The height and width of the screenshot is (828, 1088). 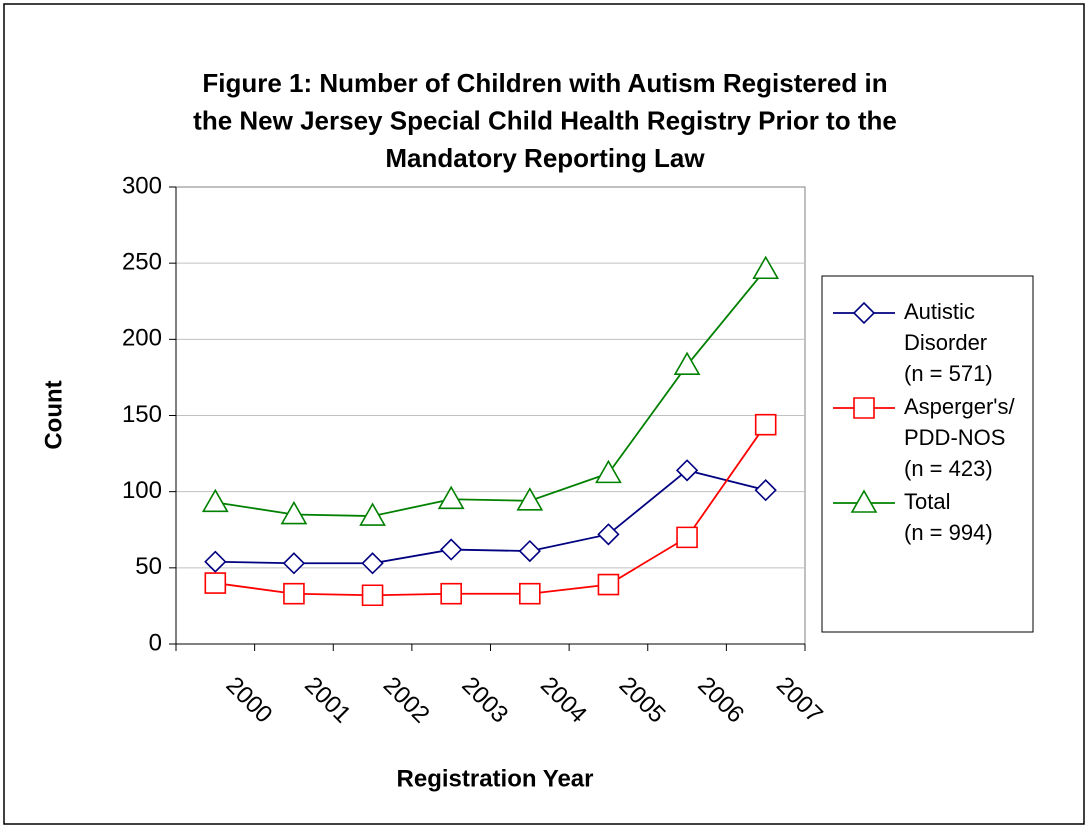 What do you see at coordinates (948, 517) in the screenshot?
I see `legend-label: Total (n = 994)` at bounding box center [948, 517].